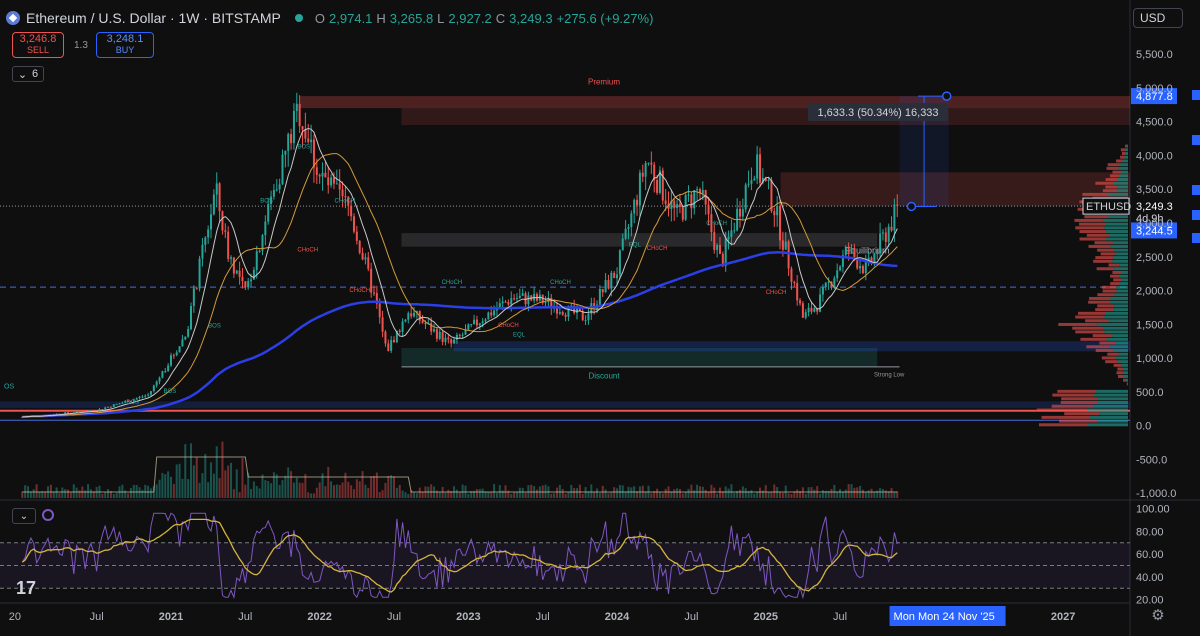 This screenshot has height=636, width=1200. What do you see at coordinates (48, 515) in the screenshot?
I see `rsi-indicator-icon` at bounding box center [48, 515].